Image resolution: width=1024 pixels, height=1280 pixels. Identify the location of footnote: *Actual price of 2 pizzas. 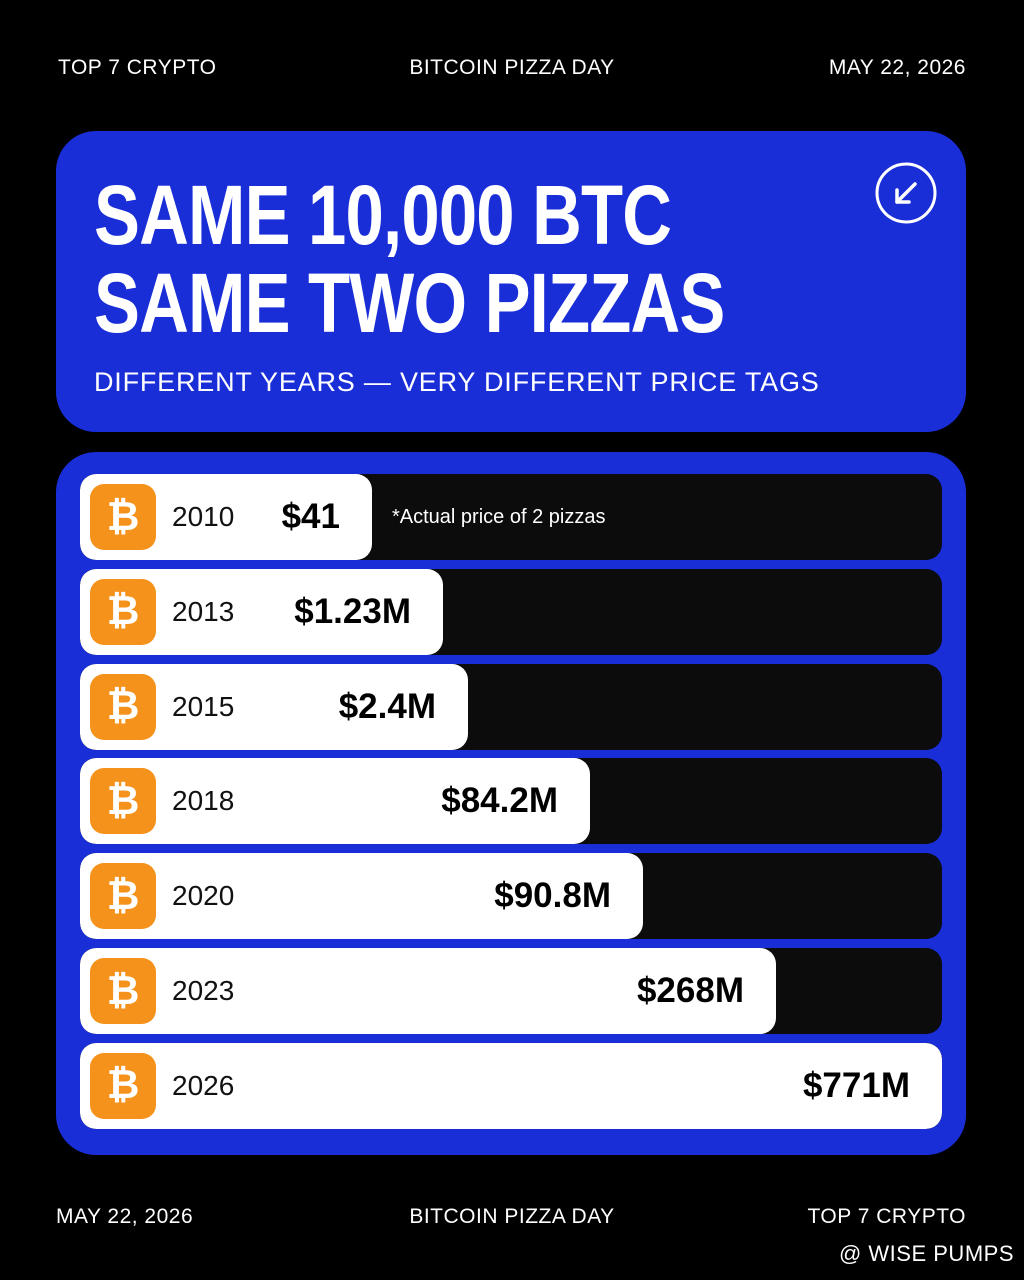
(499, 517).